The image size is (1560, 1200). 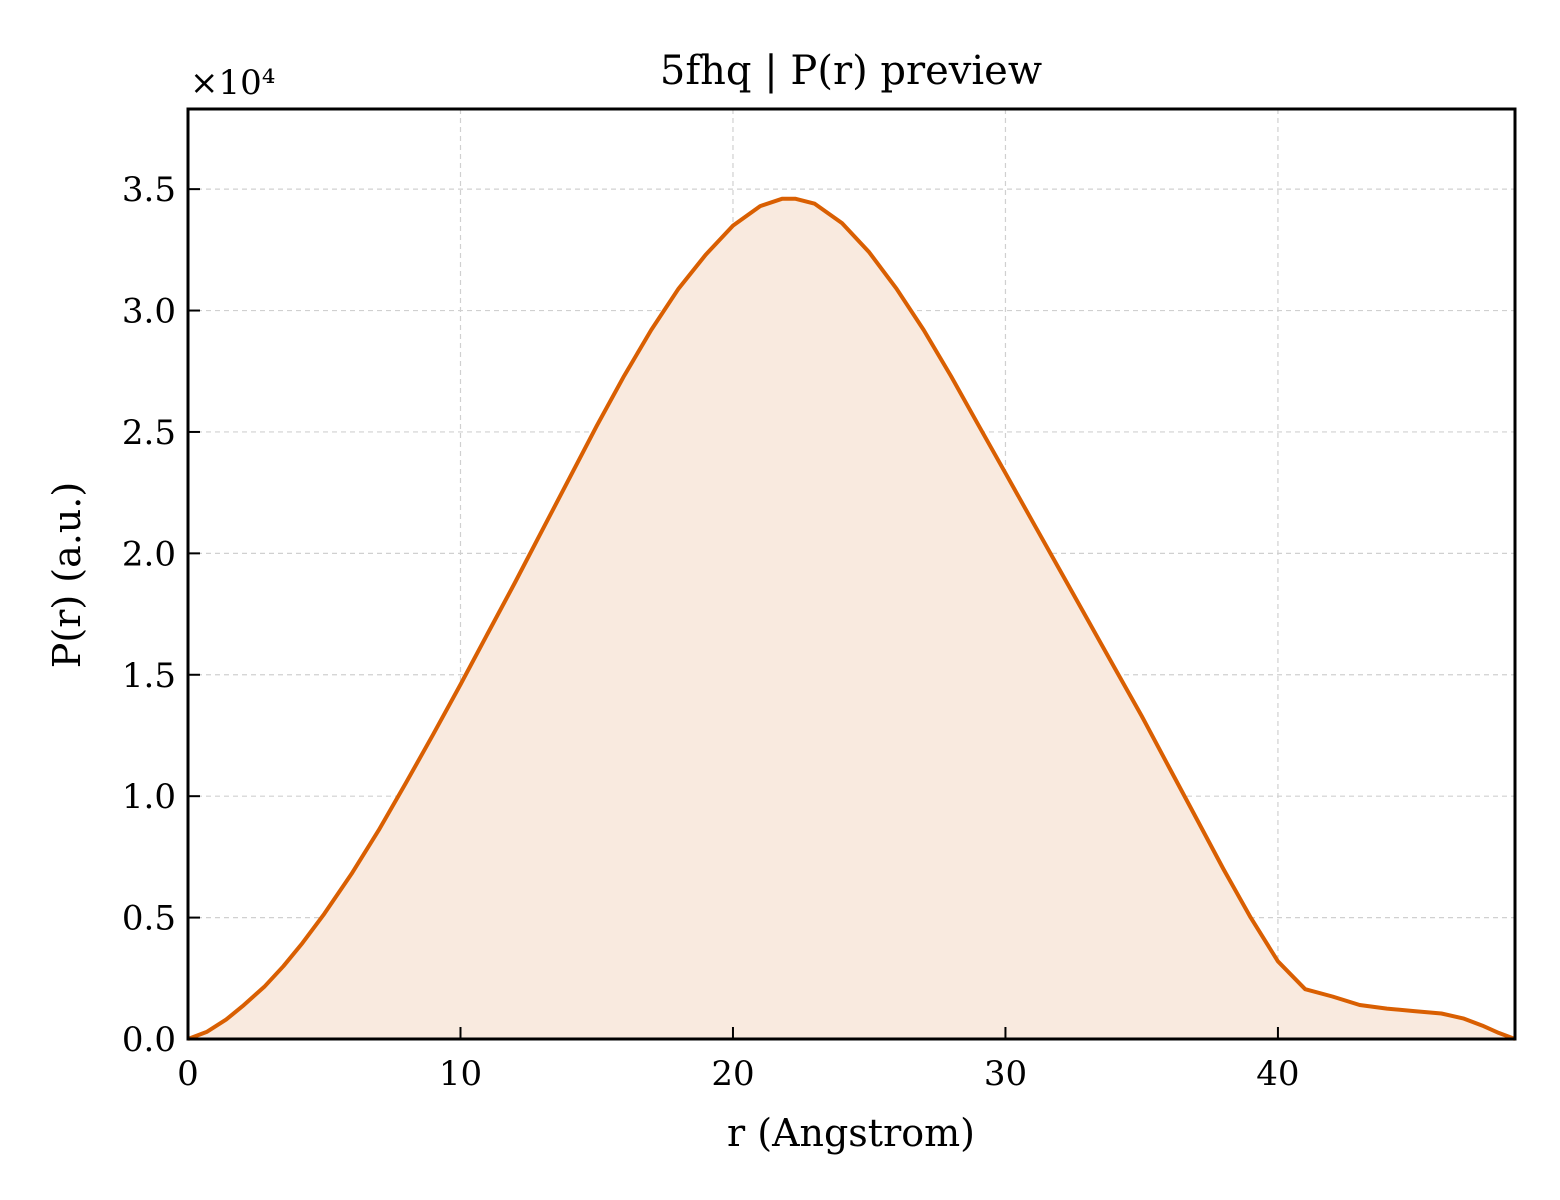 What do you see at coordinates (732, 1074) in the screenshot?
I see `x-tick-label: 20` at bounding box center [732, 1074].